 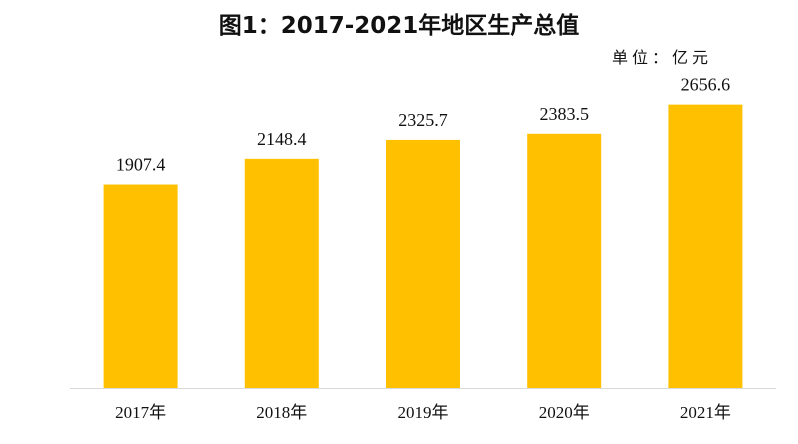 What do you see at coordinates (399, 26) in the screenshot?
I see `chart-title: 图1：2017-2021年地区生产总值` at bounding box center [399, 26].